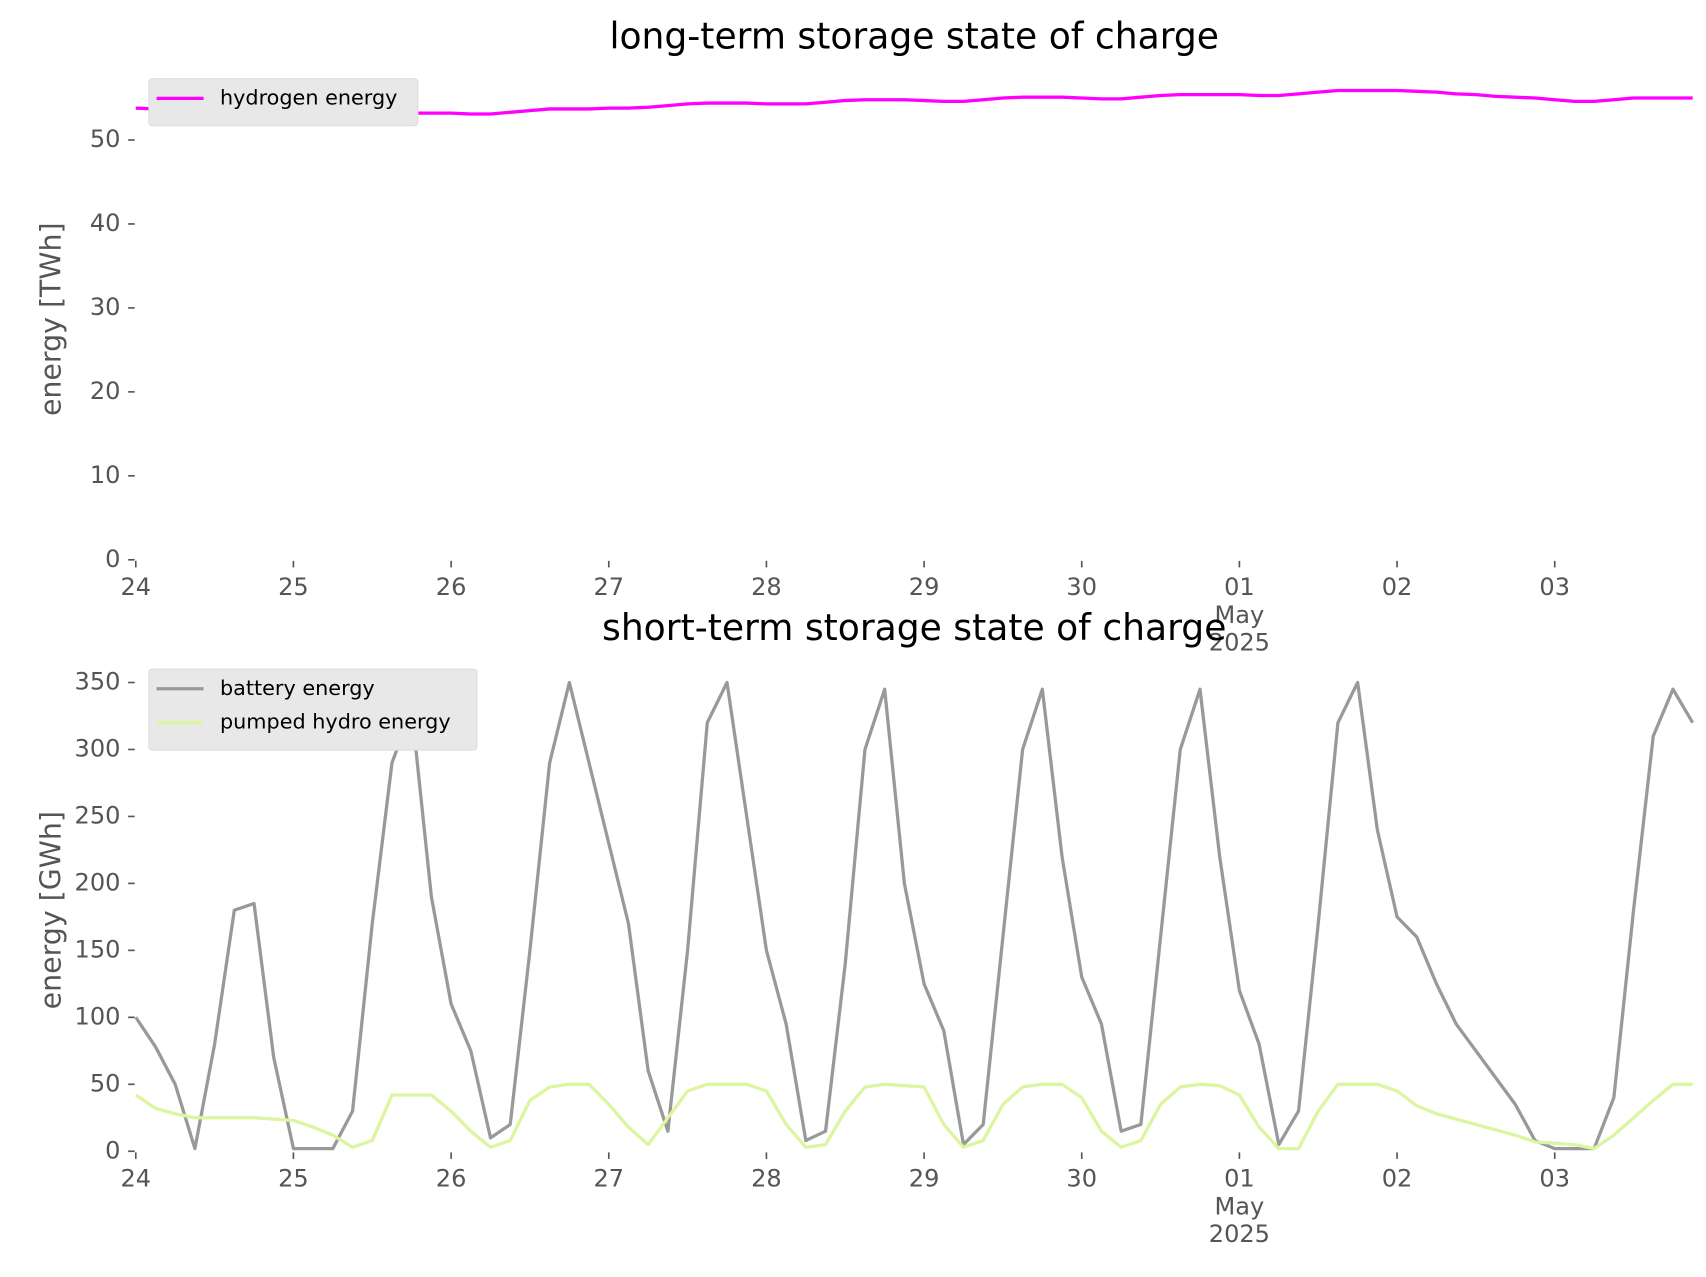 This screenshot has width=1706, height=1277. I want to click on y-tick-label: 150, so click(98, 949).